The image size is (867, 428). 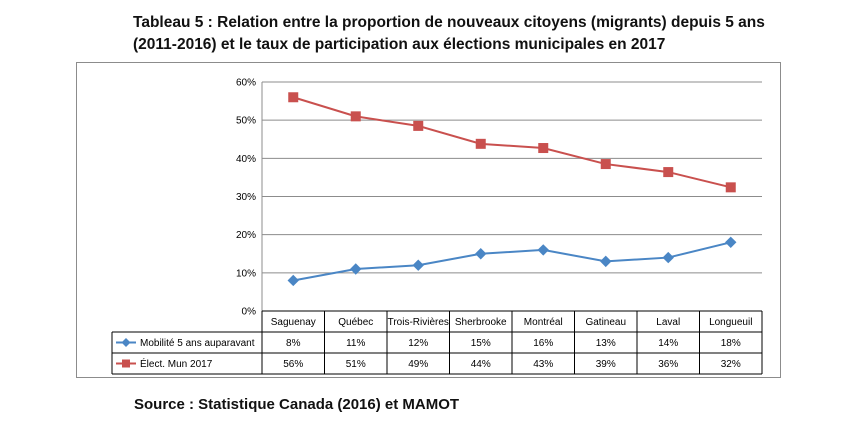 What do you see at coordinates (246, 197) in the screenshot?
I see `y-tick-label: 30%` at bounding box center [246, 197].